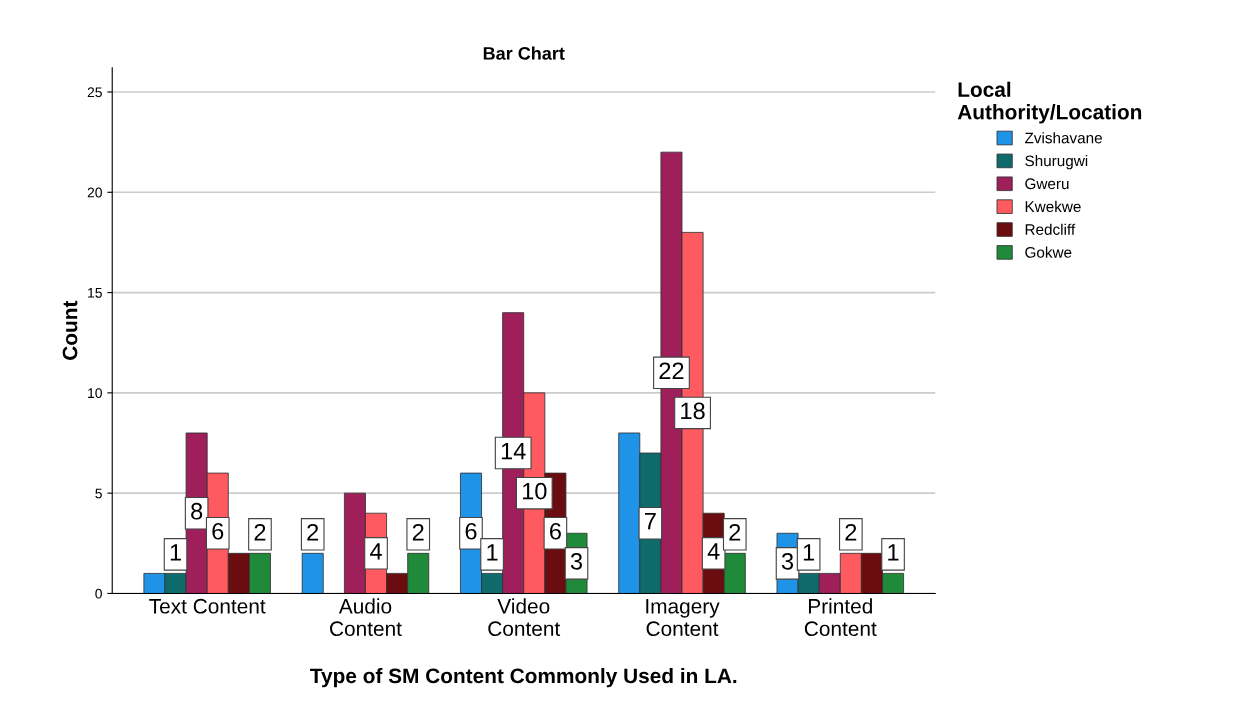 Image resolution: width=1247 pixels, height=715 pixels. What do you see at coordinates (95, 393) in the screenshot?
I see `y-tick-label: 10` at bounding box center [95, 393].